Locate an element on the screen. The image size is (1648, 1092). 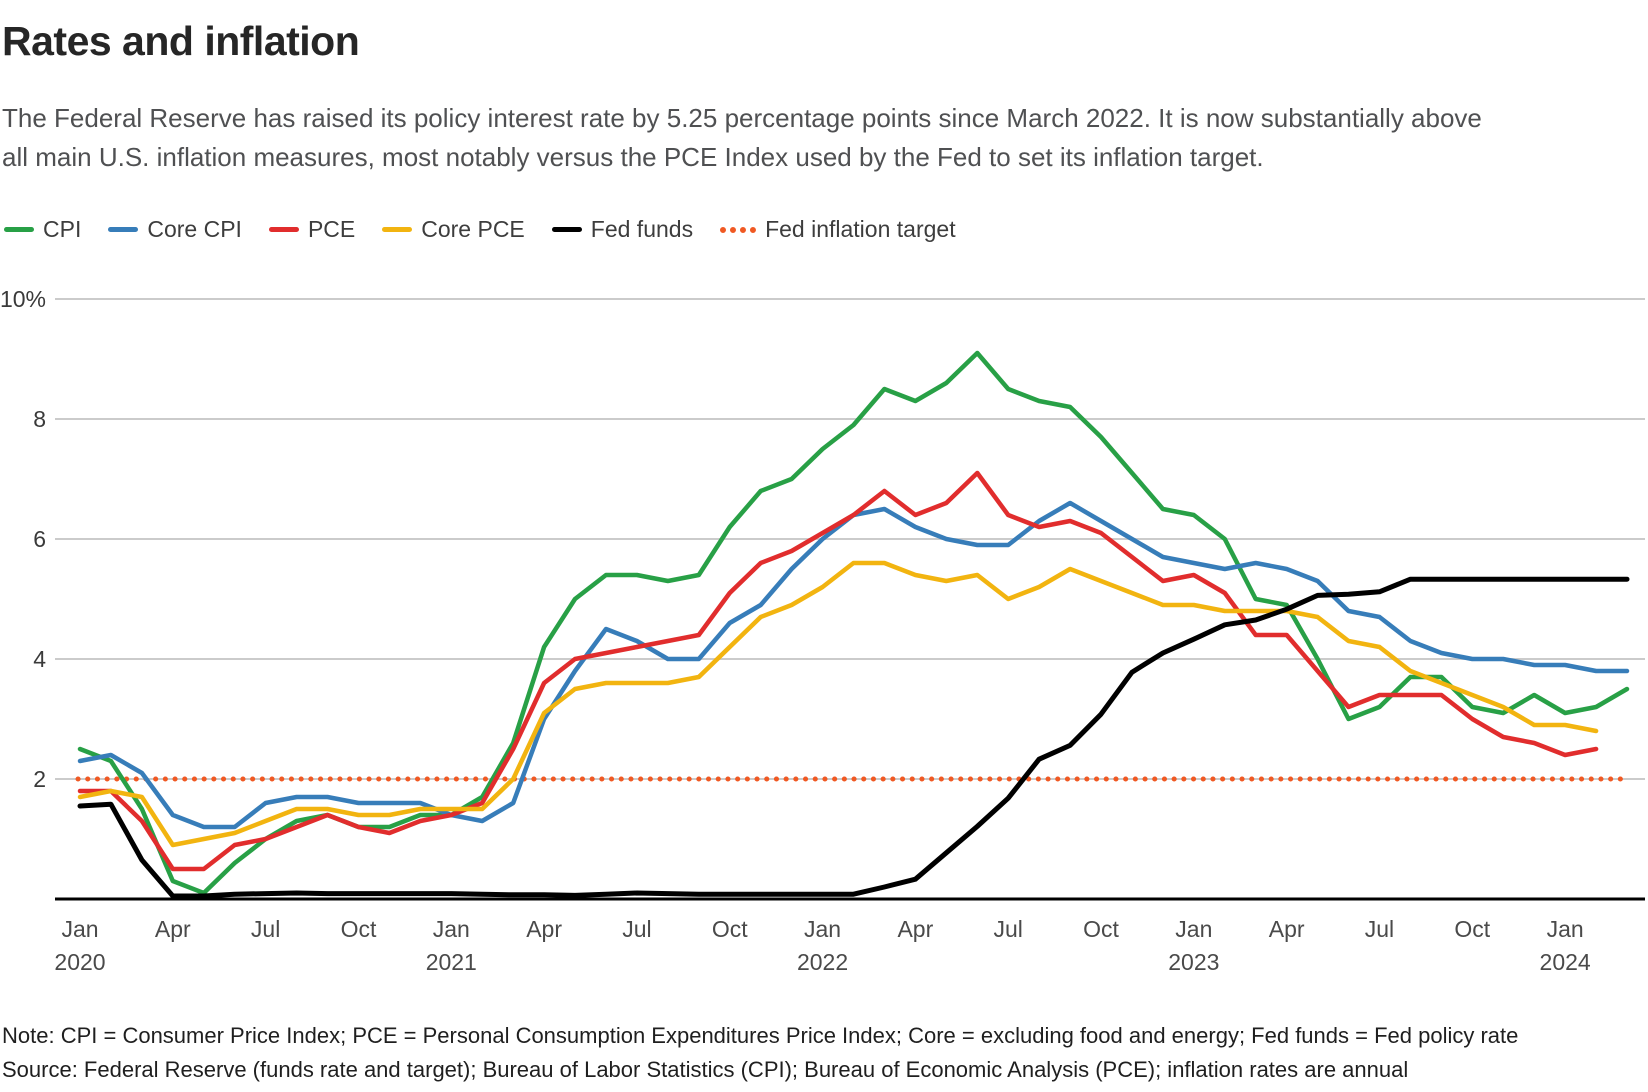
x-tick-year-label: 2024 is located at coordinates (1565, 962).